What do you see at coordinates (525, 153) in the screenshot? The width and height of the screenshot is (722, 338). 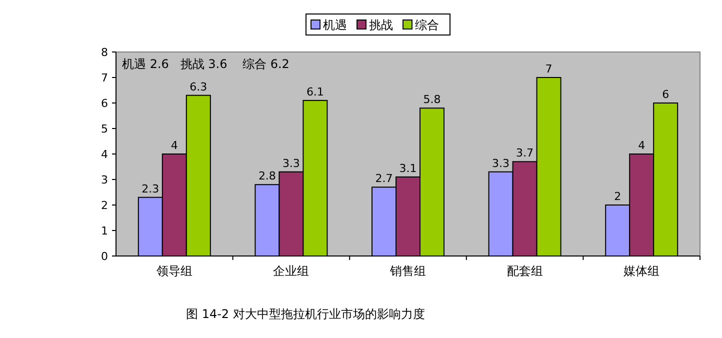 I see `data-label: 3.7` at bounding box center [525, 153].